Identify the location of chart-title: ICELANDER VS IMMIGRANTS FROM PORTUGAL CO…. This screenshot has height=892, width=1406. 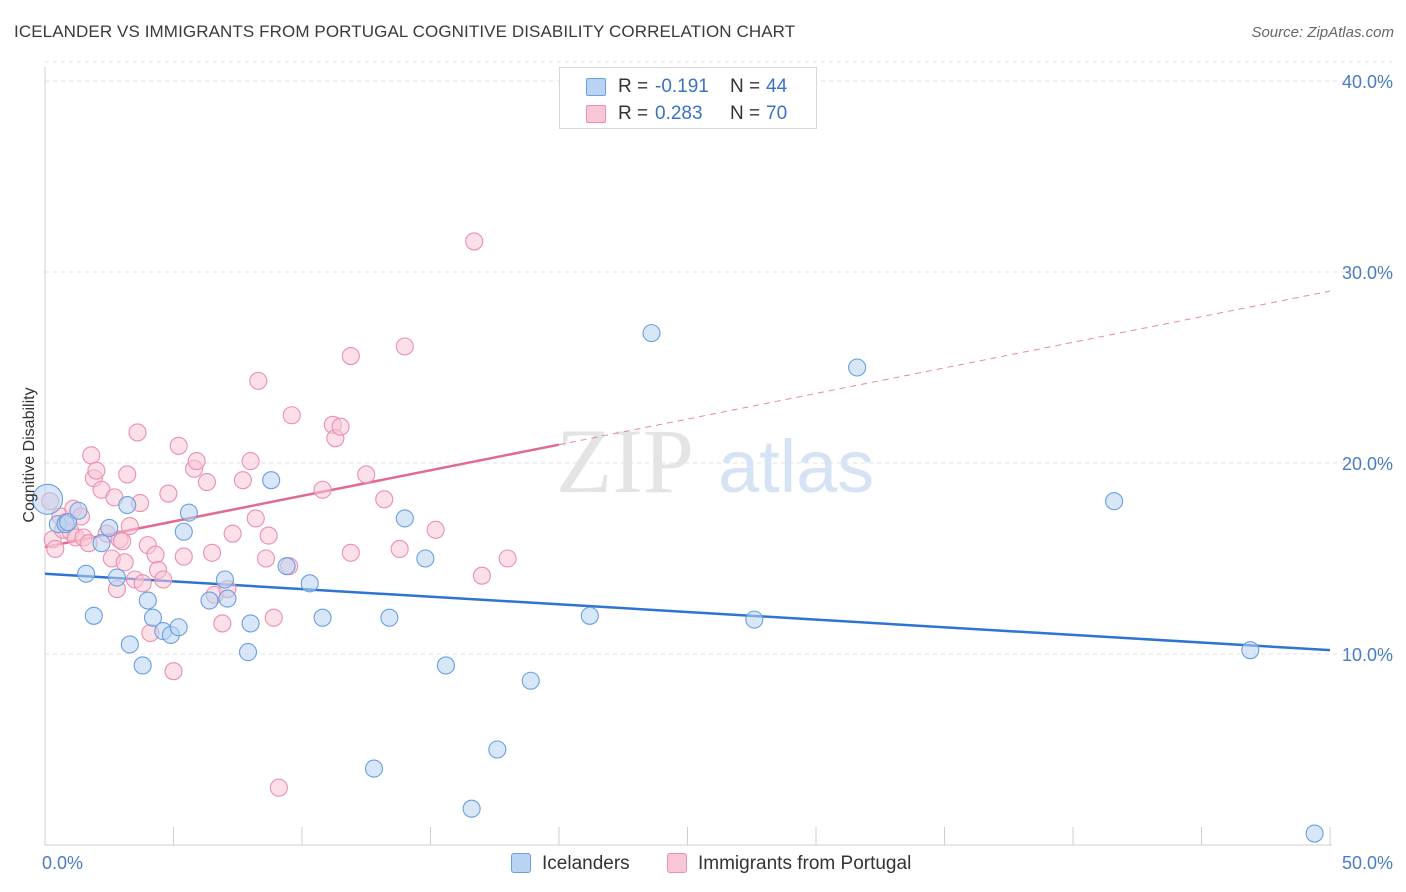
(405, 31).